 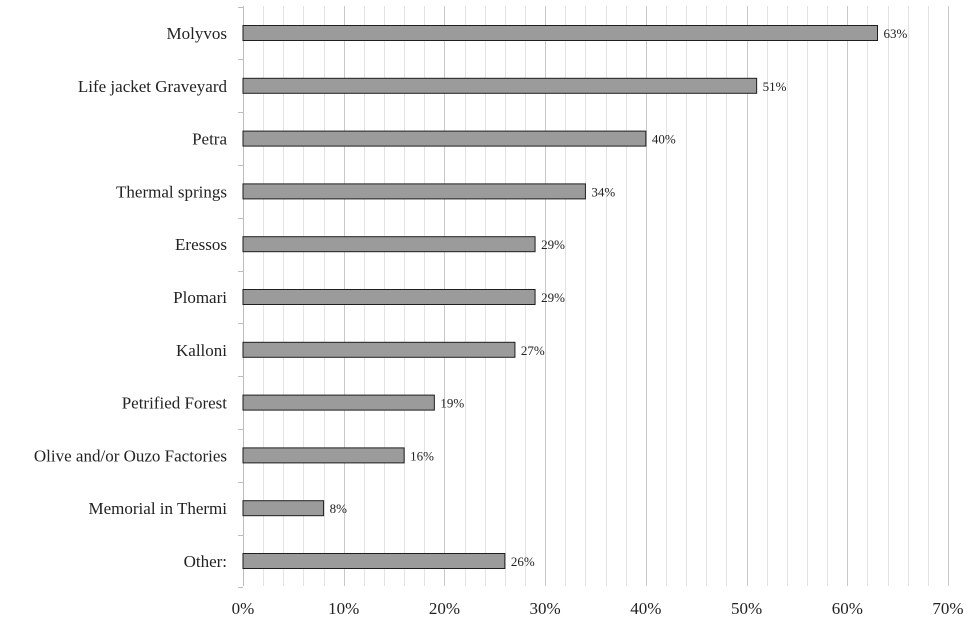 I want to click on category-label: Petrified Forest, so click(x=175, y=403).